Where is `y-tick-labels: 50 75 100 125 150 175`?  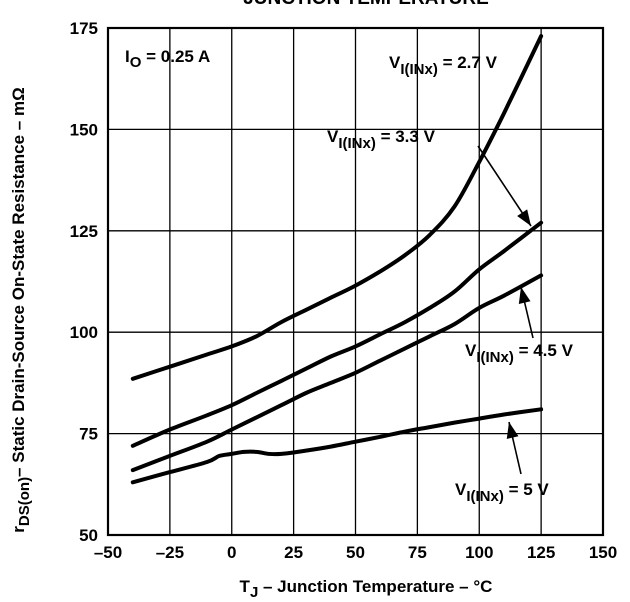
y-tick-labels: 50 75 100 125 150 175 is located at coordinates (84, 282).